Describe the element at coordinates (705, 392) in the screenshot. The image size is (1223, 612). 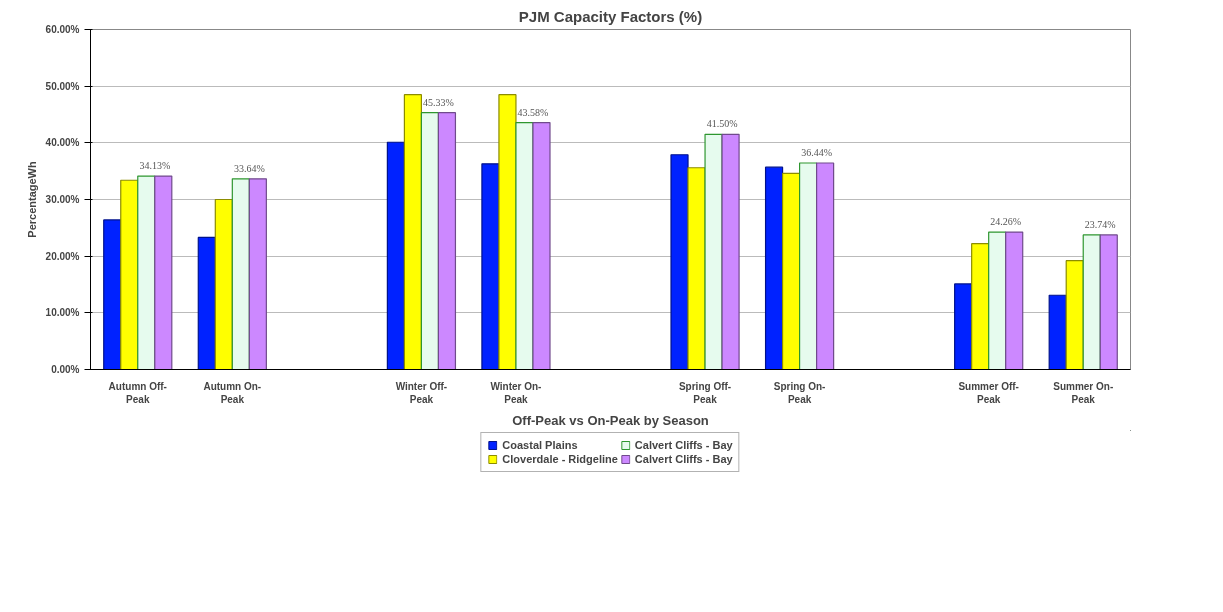
I see `x-tick-label: Spring Off-Peak` at that location.